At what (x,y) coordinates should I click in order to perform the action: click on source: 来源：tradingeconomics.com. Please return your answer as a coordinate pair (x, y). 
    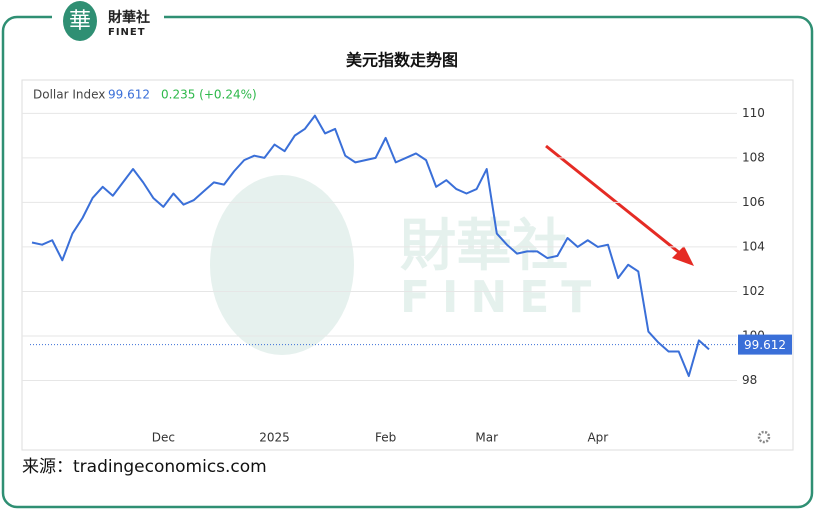
    Looking at the image, I should click on (144, 467).